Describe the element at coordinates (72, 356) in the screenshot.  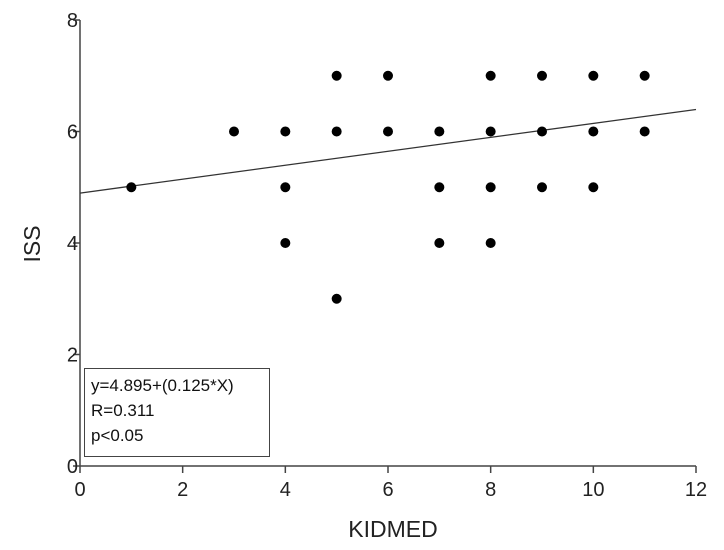
I see `y-tick-label: 2` at that location.